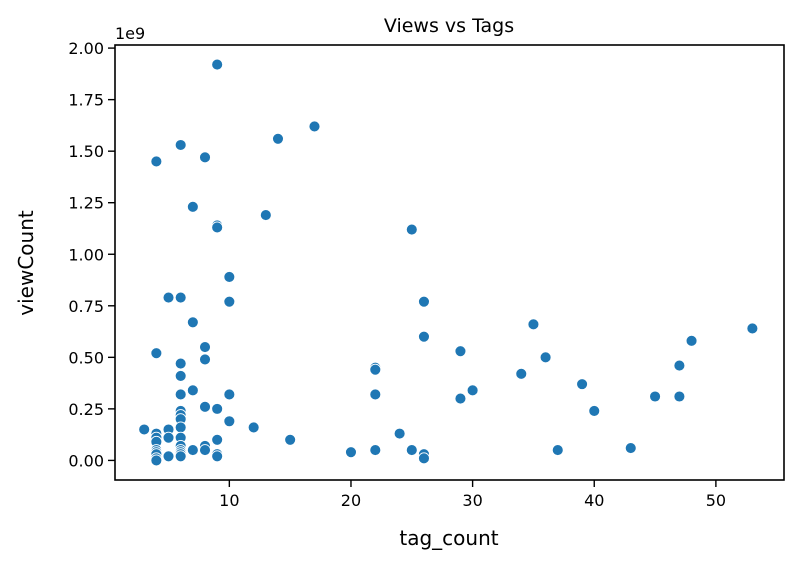 The height and width of the screenshot is (565, 798). What do you see at coordinates (86, 306) in the screenshot?
I see `y-tick-label: 0.75` at bounding box center [86, 306].